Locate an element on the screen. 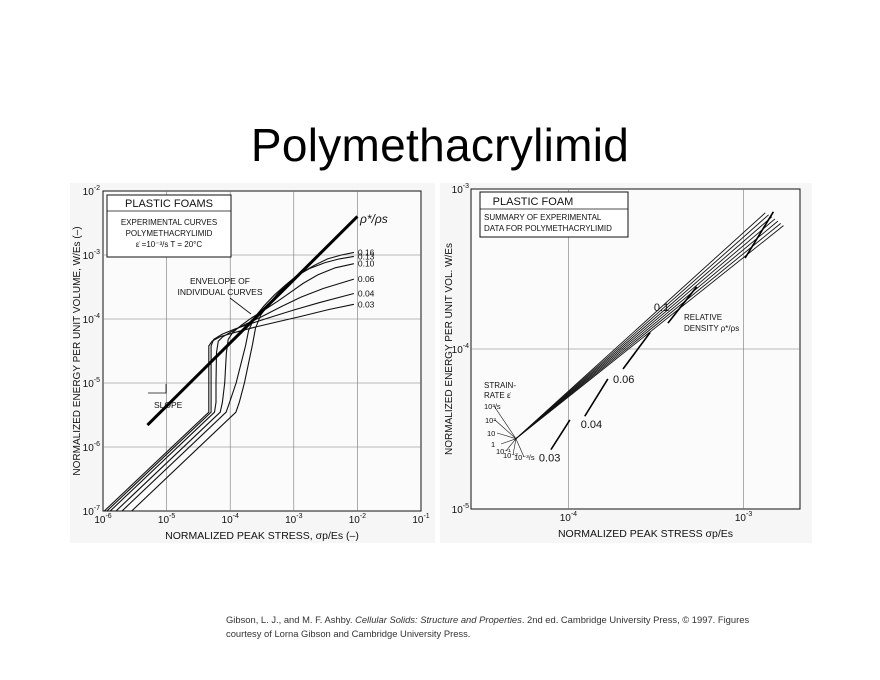 This screenshot has height=680, width=880. left-series-line-0.13 is located at coordinates (237, 383).